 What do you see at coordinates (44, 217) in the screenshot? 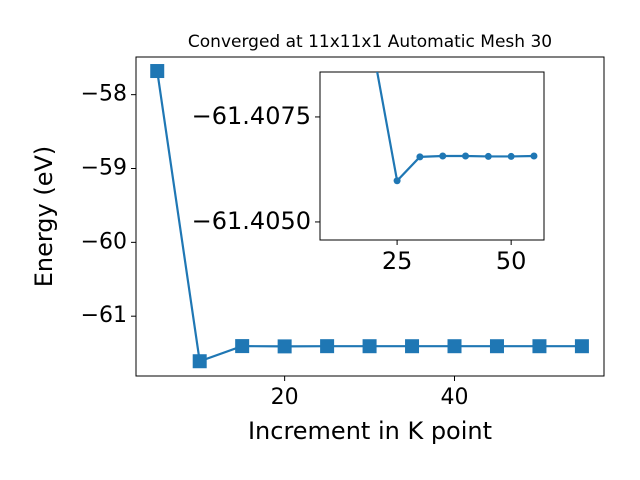
I see `y-axis-label: Energy (eV)` at bounding box center [44, 217].